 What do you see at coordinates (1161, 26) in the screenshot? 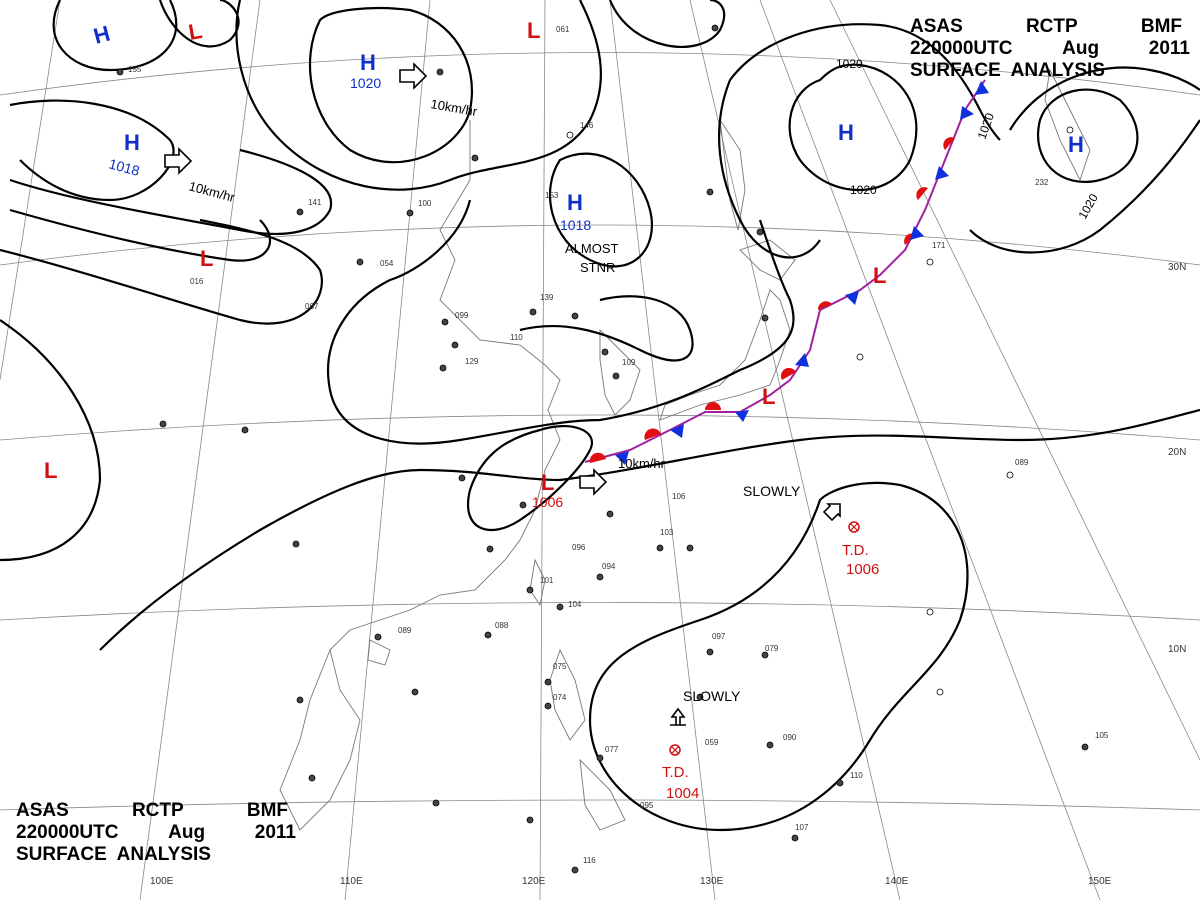
I see `header-type: BMF` at bounding box center [1161, 26].